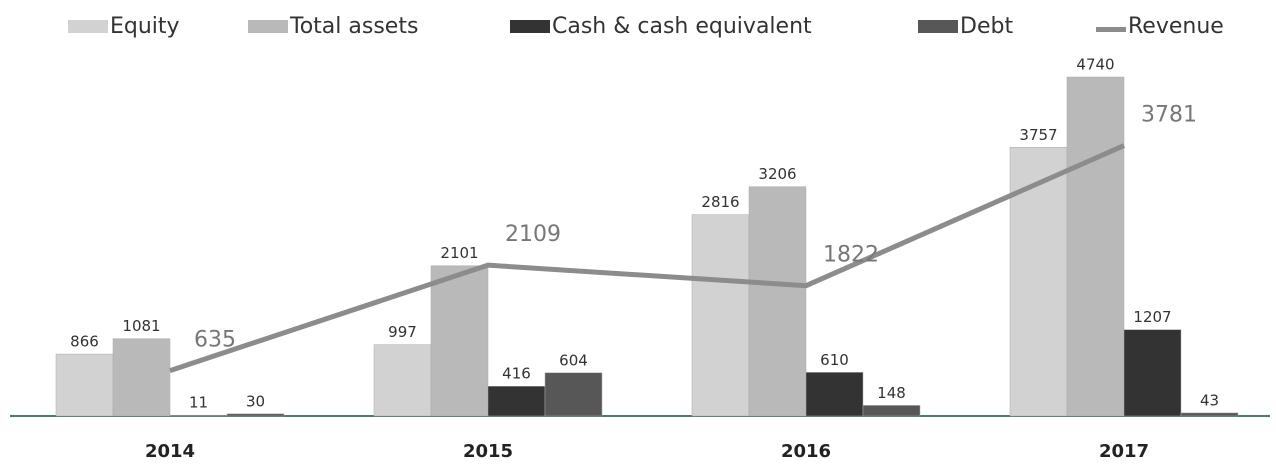  What do you see at coordinates (1209, 400) in the screenshot?
I see `data-label: 43` at bounding box center [1209, 400].